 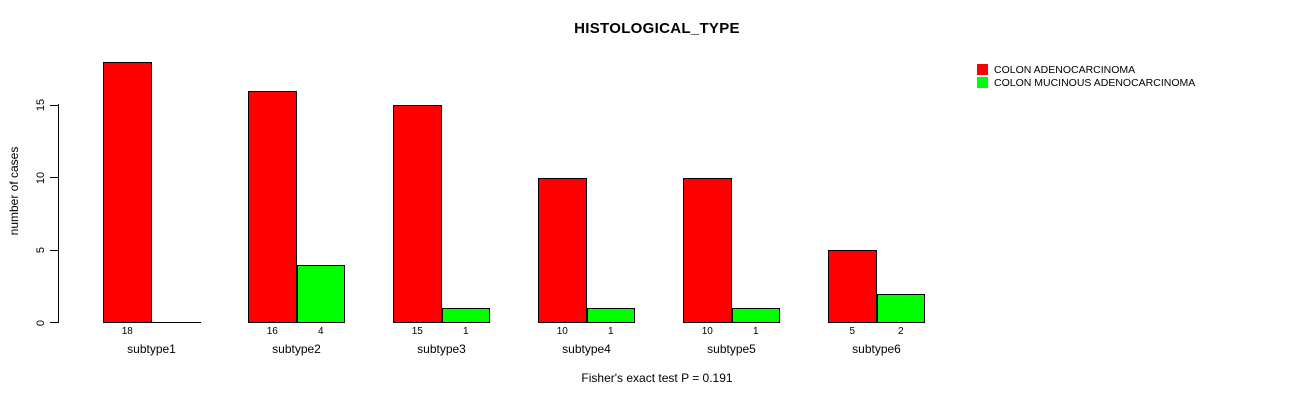 What do you see at coordinates (151, 349) in the screenshot?
I see `x-category-label: subtype1` at bounding box center [151, 349].